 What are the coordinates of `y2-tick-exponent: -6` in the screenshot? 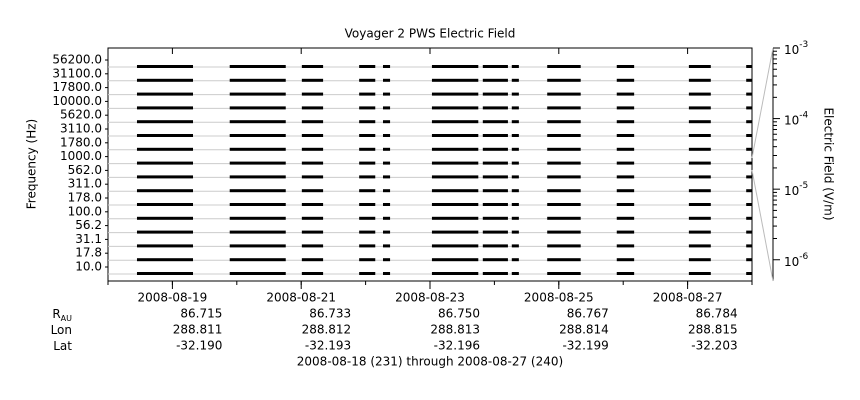 It's located at (803, 256).